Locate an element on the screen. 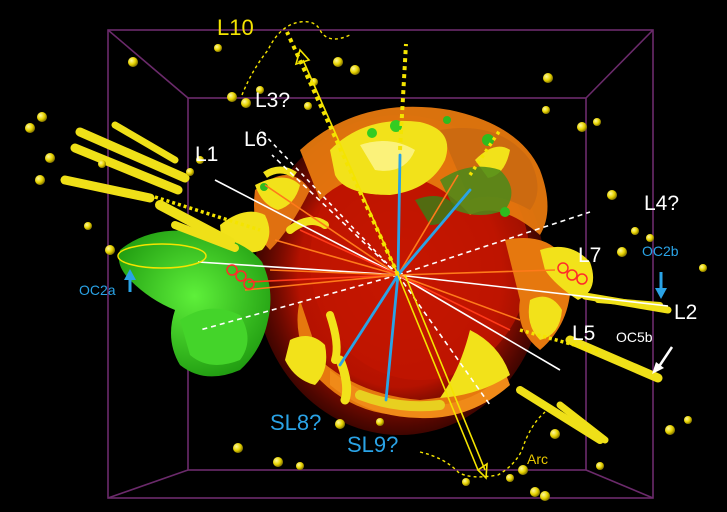  label-oc5b: OC5b is located at coordinates (634, 337).